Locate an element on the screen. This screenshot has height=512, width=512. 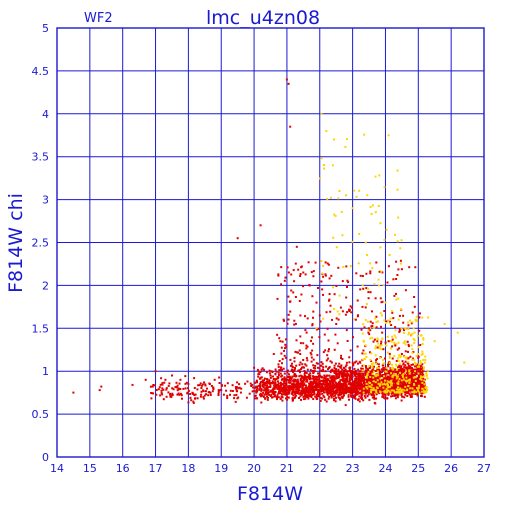
x-tick-label: 16 is located at coordinates (123, 468).